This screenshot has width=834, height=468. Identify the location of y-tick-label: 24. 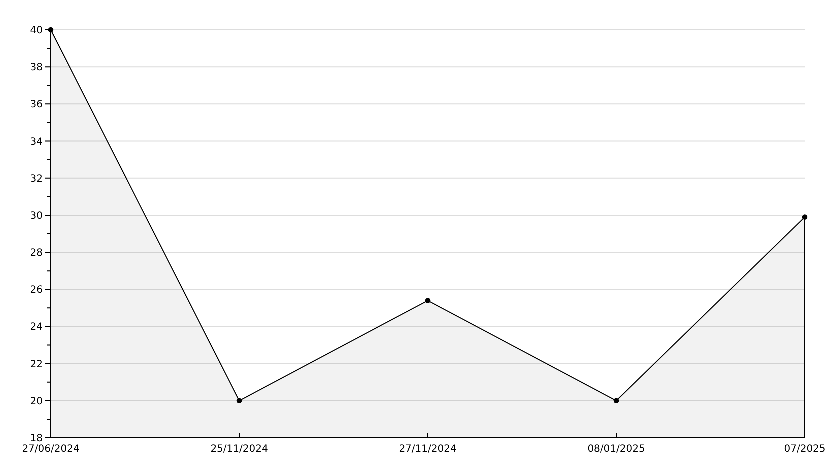
(36, 328).